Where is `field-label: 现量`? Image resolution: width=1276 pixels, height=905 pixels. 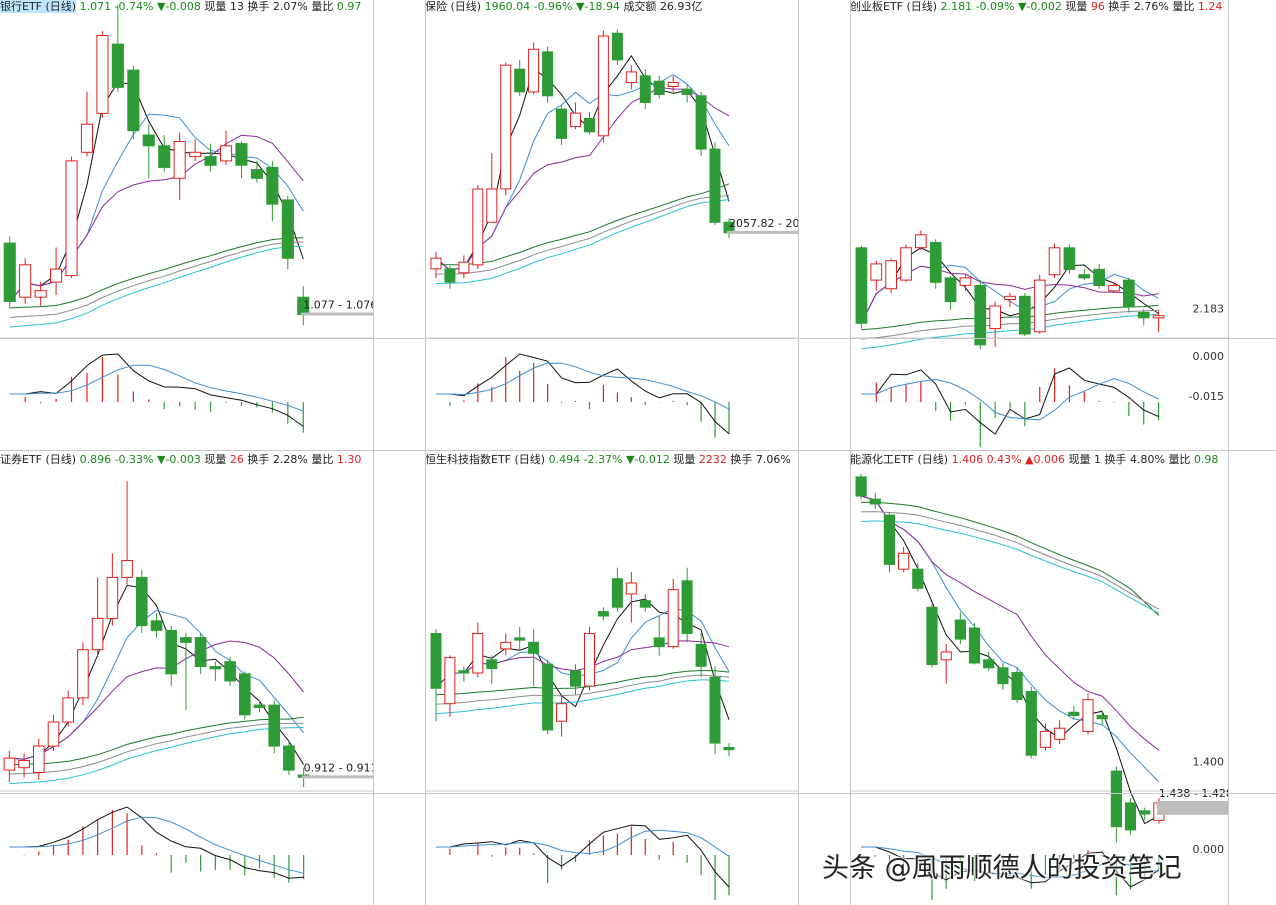
field-label: 现量 is located at coordinates (1079, 459).